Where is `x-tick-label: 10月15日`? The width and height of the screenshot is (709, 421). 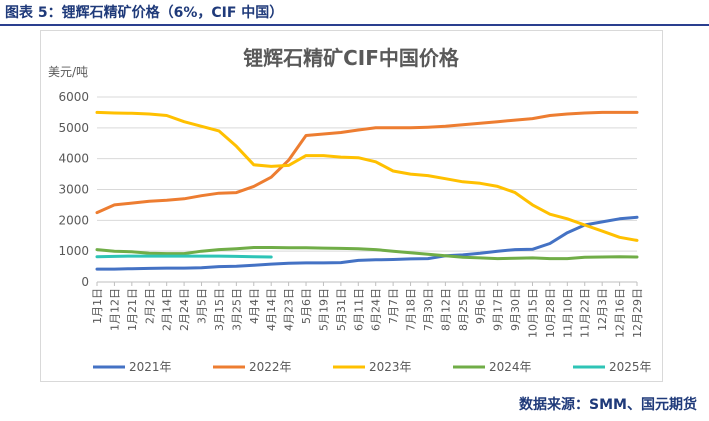
x-tick-label: 10月15日 is located at coordinates (532, 313).